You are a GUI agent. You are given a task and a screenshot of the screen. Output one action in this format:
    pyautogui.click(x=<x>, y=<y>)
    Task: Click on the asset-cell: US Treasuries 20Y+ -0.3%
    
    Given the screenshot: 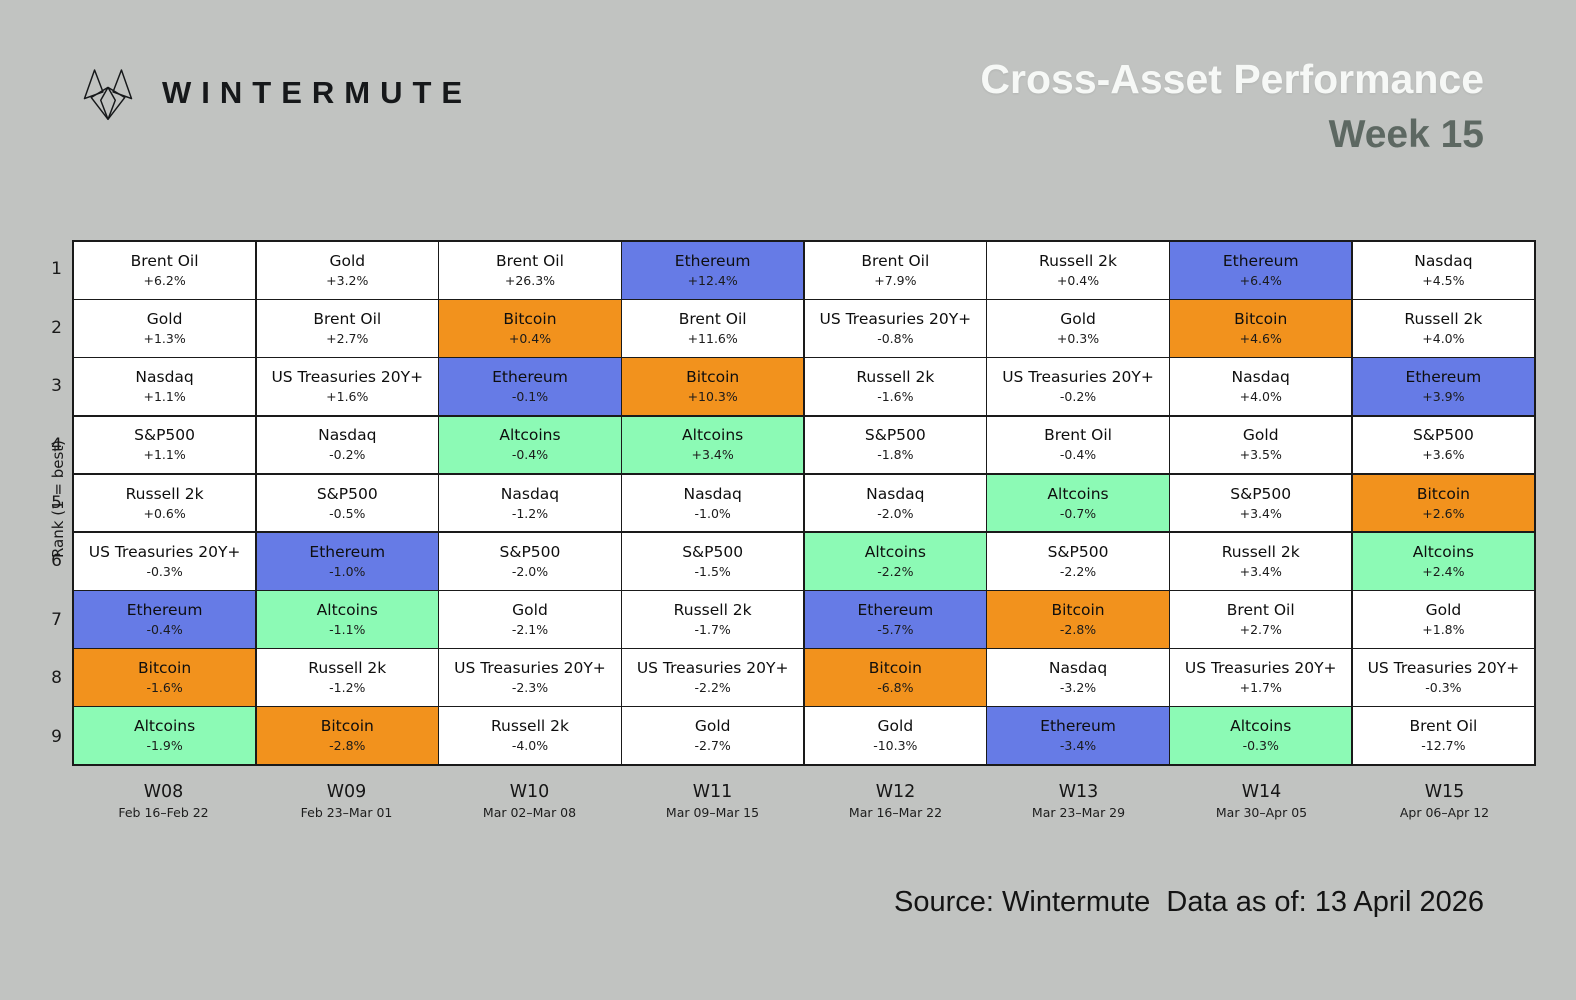 What is the action you would take?
    pyautogui.click(x=165, y=561)
    